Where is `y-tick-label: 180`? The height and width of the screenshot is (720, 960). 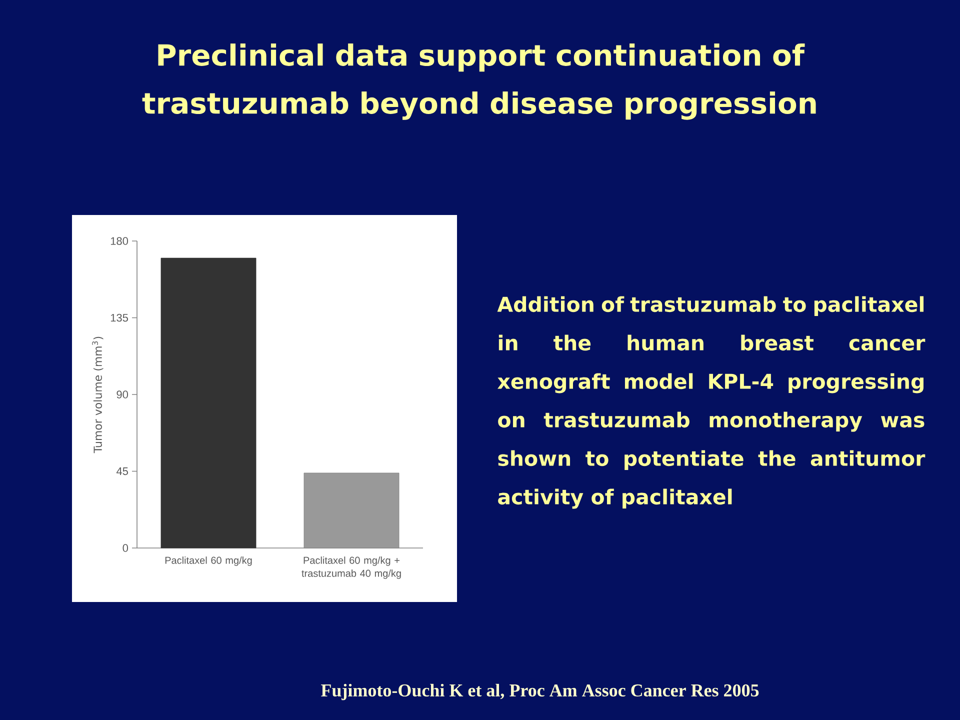 y-tick-label: 180 is located at coordinates (119, 241).